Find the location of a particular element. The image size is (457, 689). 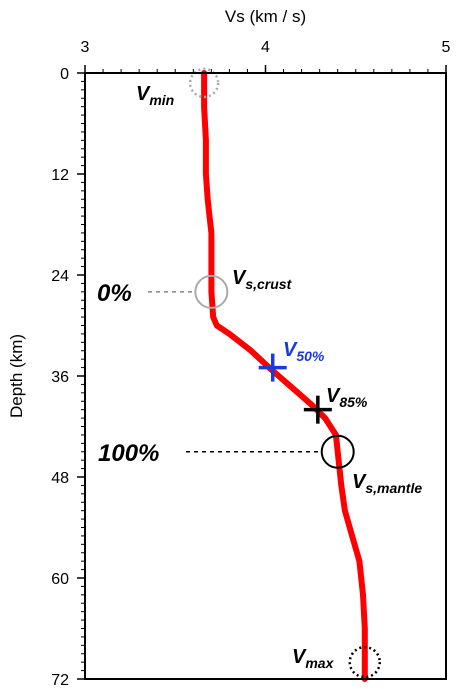

v-label: Vmin is located at coordinates (155, 95).